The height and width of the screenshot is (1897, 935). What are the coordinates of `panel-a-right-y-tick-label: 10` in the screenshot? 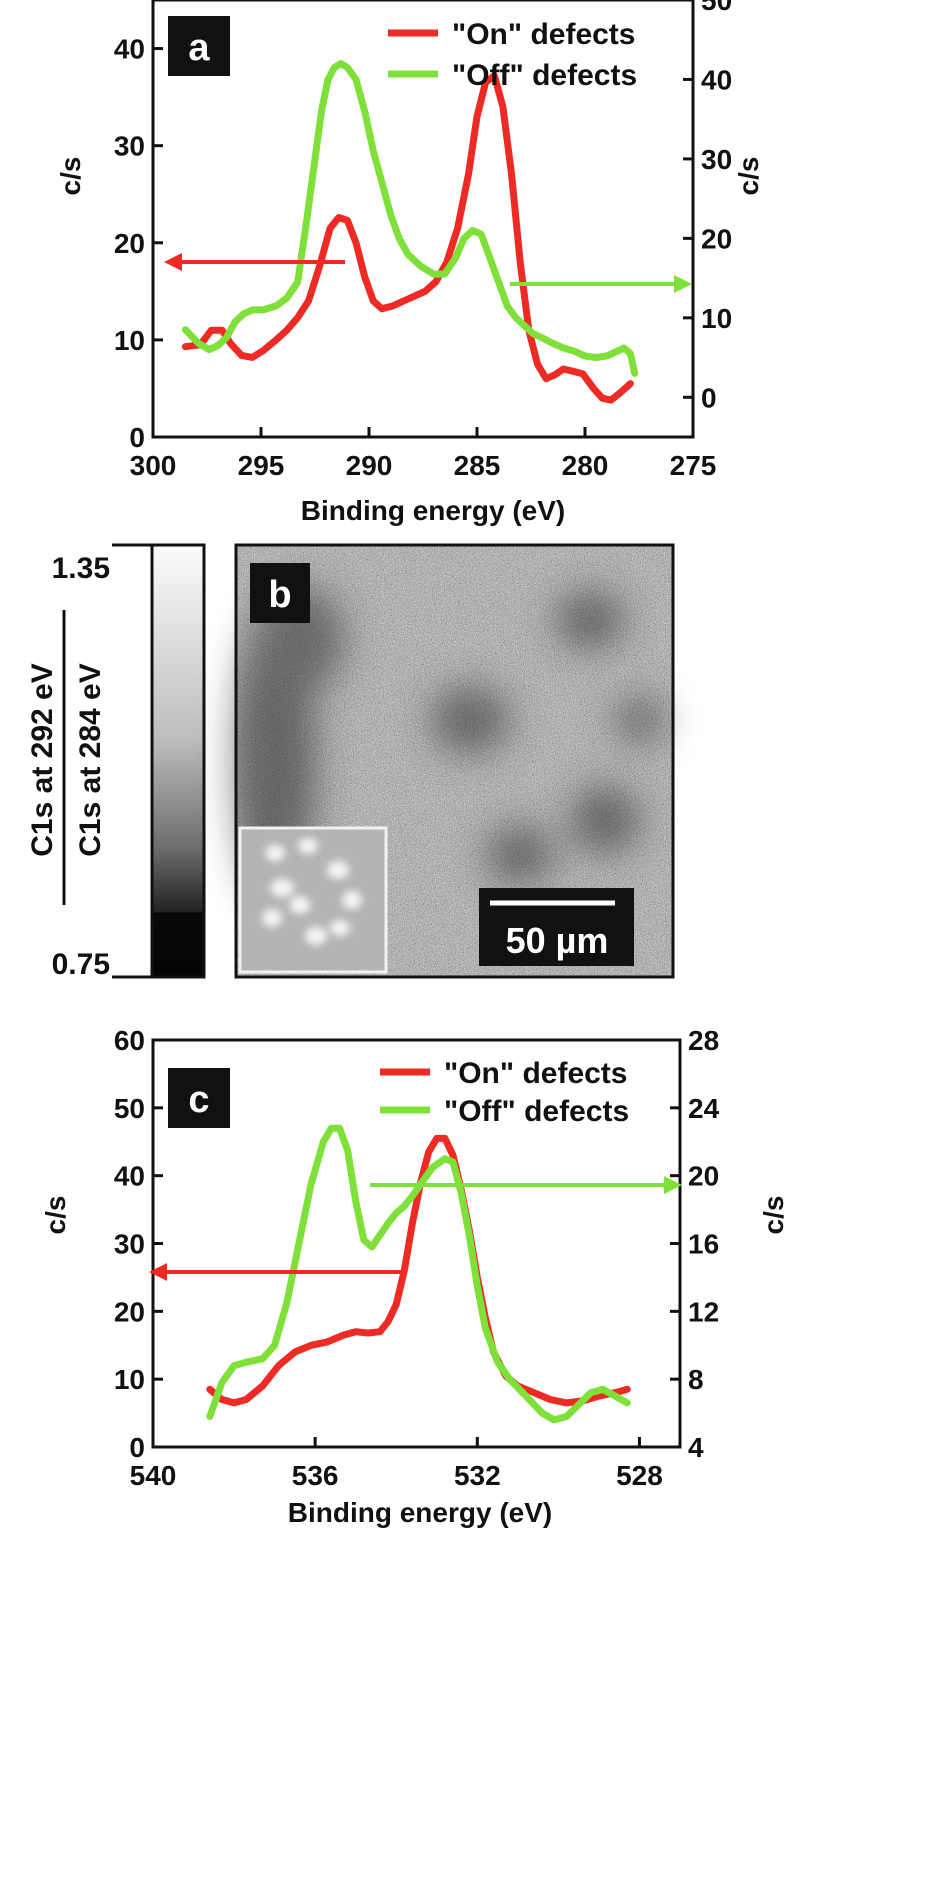 It's located at (716, 318).